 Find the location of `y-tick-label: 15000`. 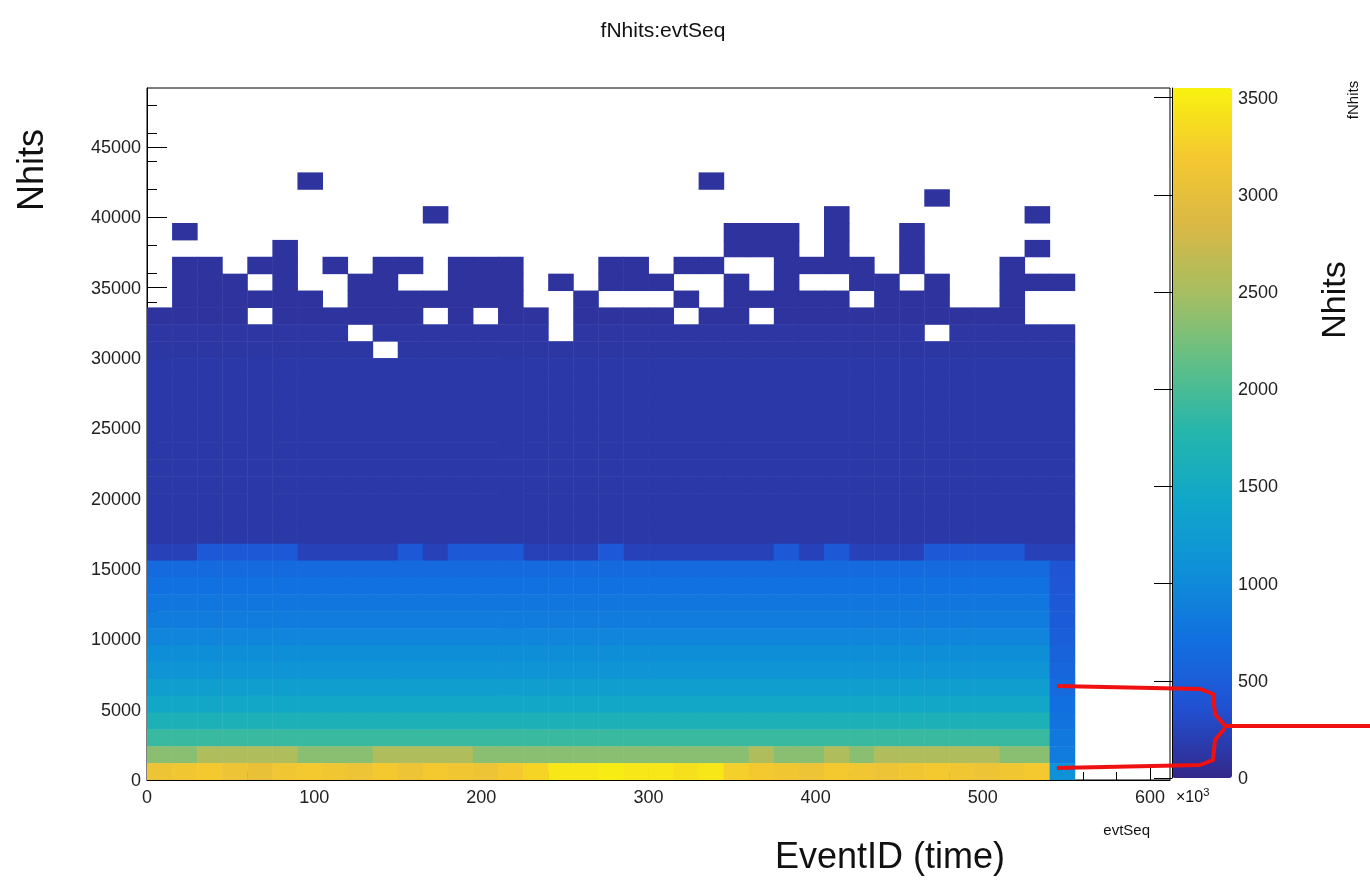

y-tick-label: 15000 is located at coordinates (115, 569).